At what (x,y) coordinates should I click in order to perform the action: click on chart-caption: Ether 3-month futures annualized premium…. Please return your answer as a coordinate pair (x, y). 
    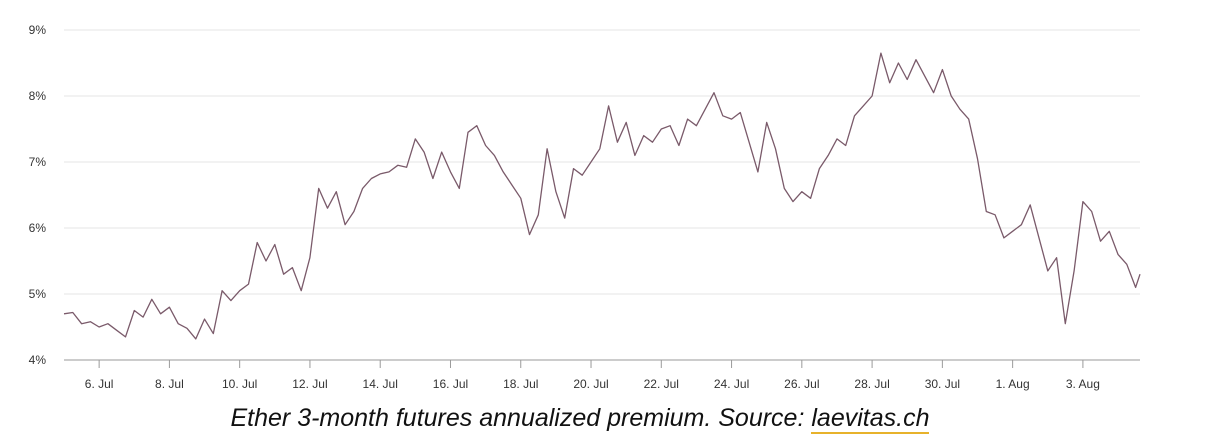
    Looking at the image, I should click on (580, 419).